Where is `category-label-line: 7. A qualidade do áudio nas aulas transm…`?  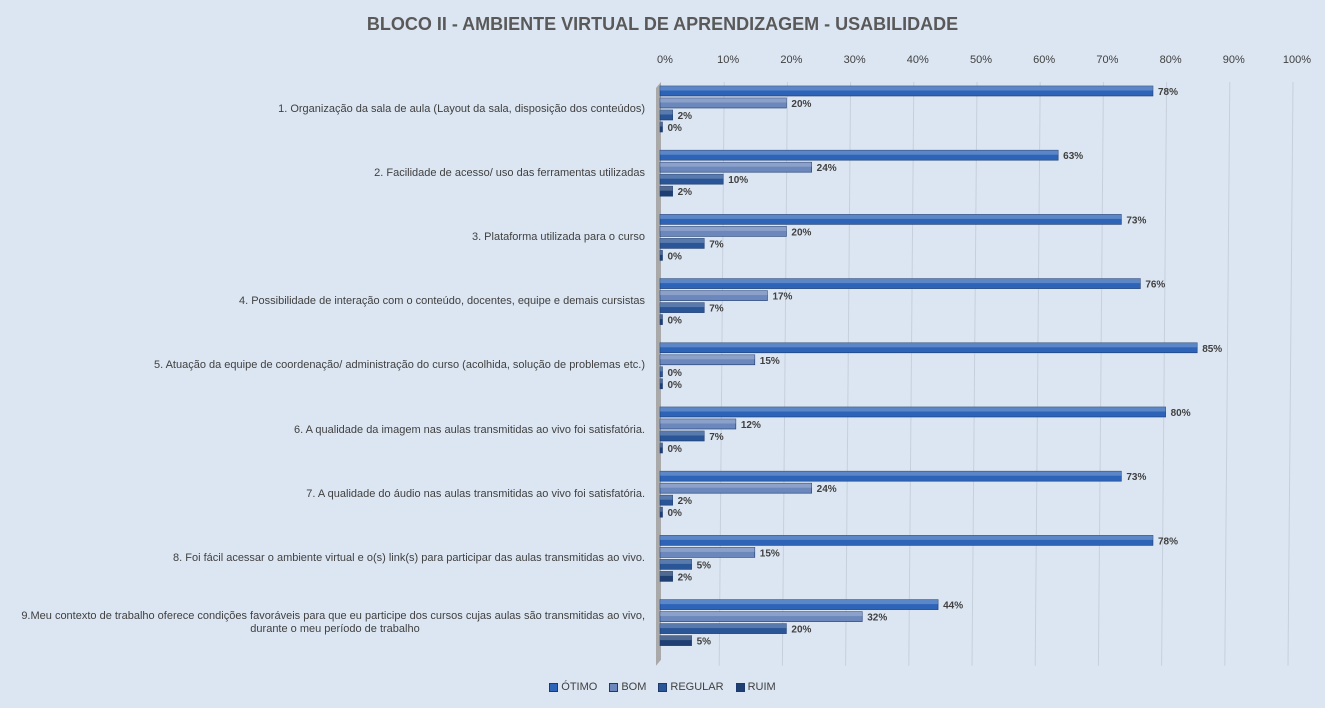 category-label-line: 7. A qualidade do áudio nas aulas transm… is located at coordinates (475, 493).